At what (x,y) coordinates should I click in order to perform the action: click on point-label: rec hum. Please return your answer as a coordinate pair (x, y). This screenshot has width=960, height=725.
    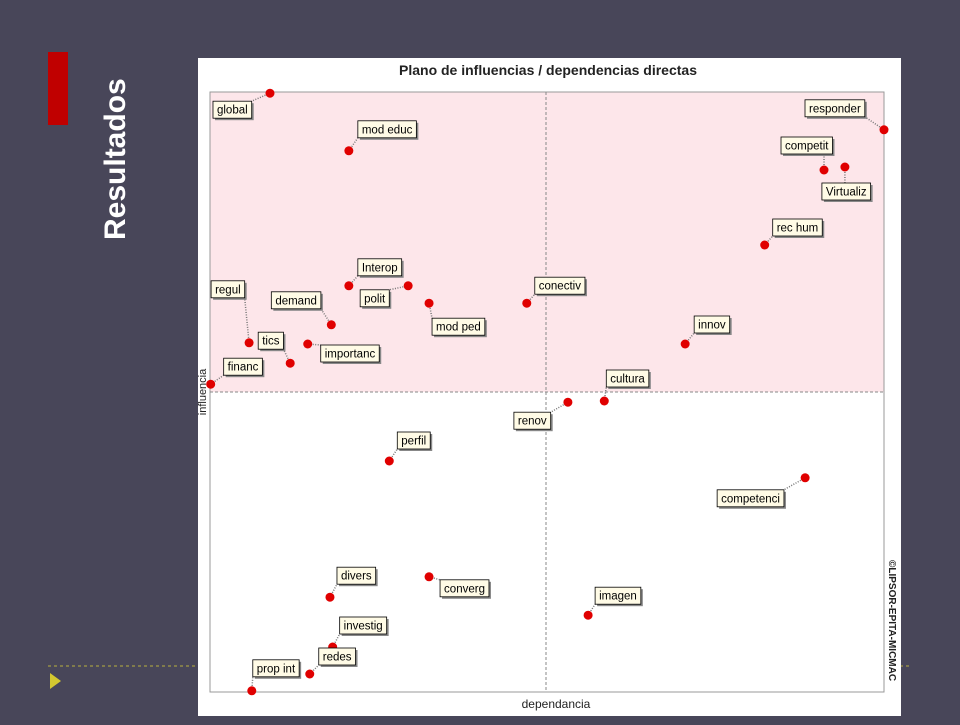
    Looking at the image, I should click on (798, 229).